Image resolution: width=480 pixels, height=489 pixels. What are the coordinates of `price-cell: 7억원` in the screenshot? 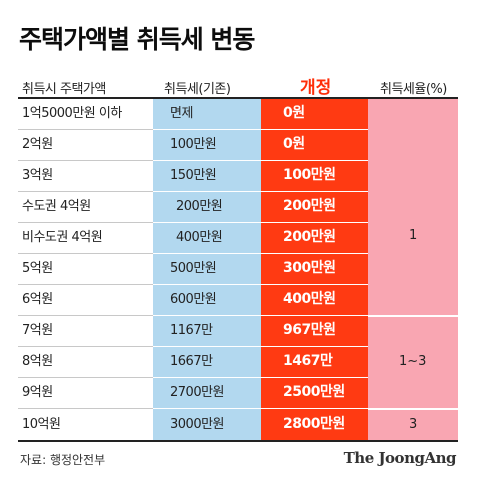 It's located at (37, 330).